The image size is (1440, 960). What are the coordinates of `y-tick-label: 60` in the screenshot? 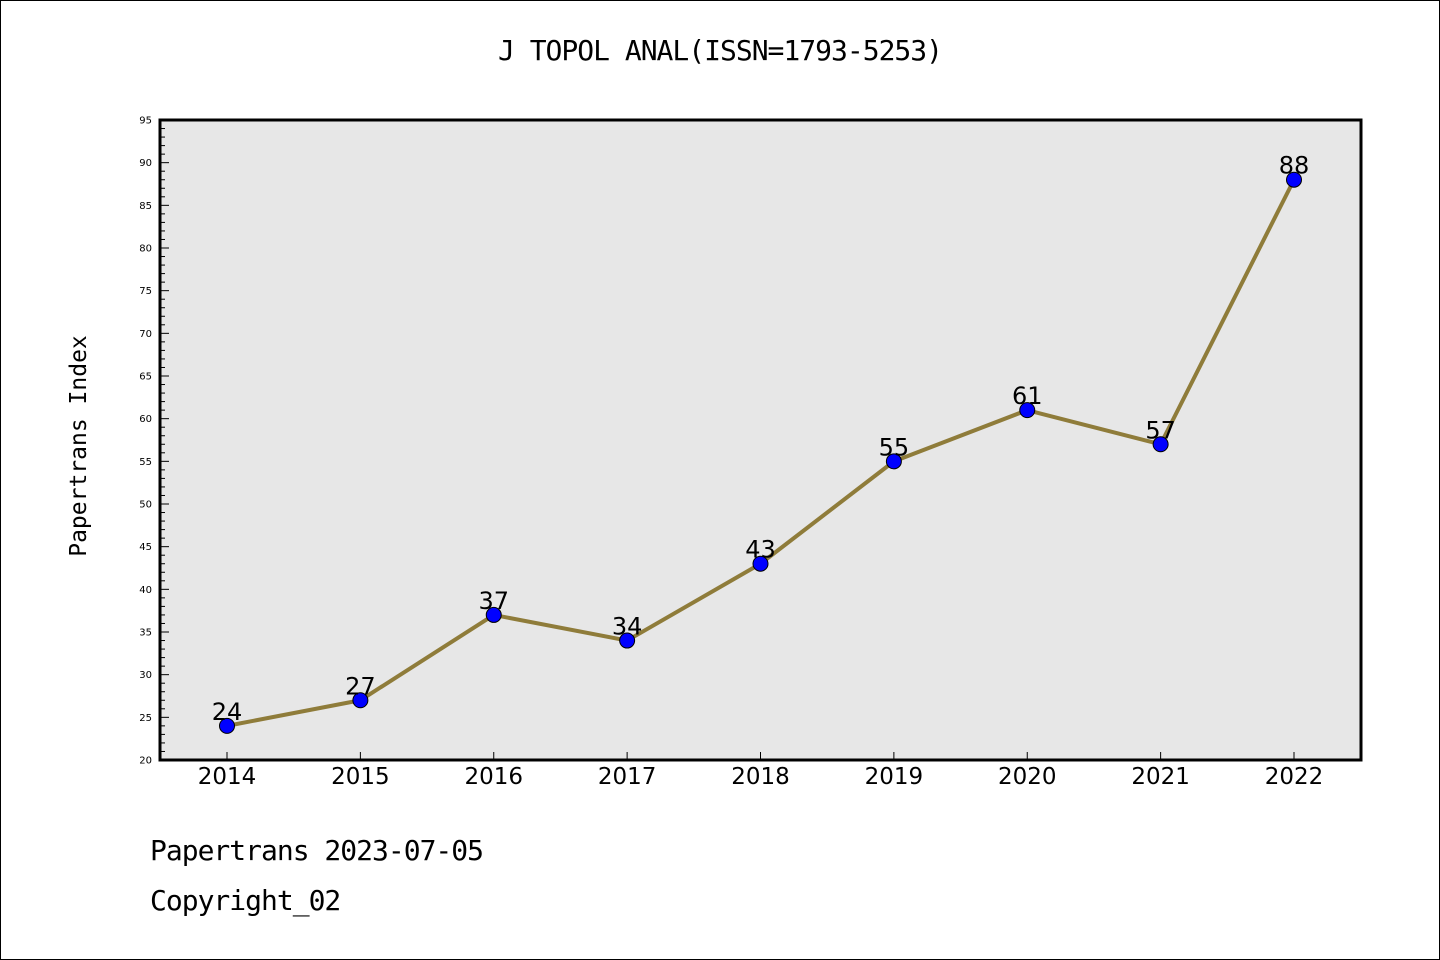 It's located at (145, 419).